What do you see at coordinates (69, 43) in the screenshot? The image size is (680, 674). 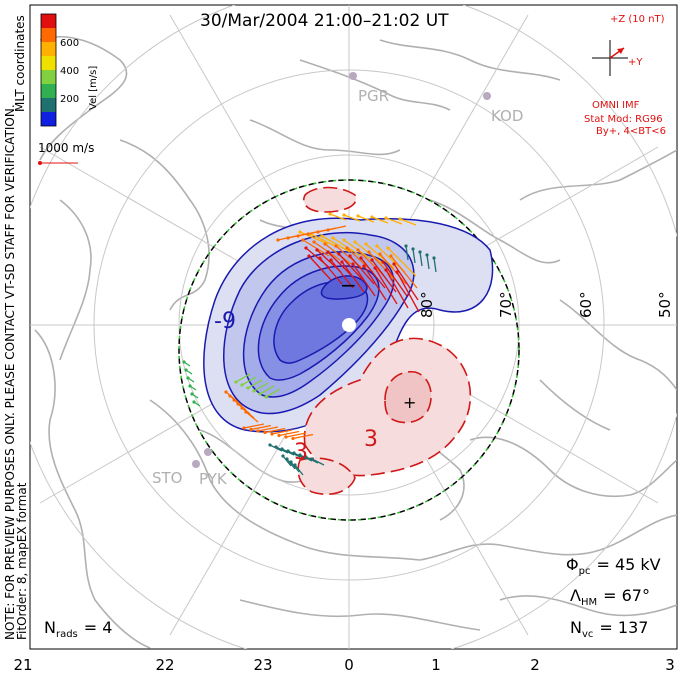 I see `colorbar-tick: 600` at bounding box center [69, 43].